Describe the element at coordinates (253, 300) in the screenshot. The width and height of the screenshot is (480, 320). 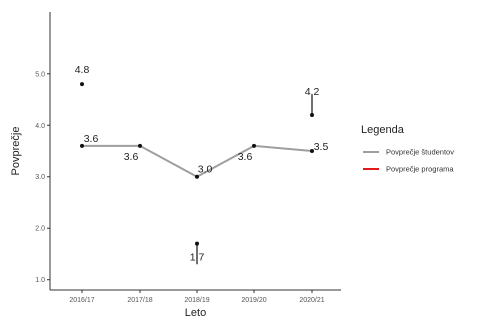
I see `x-tick-label: 2019/20` at that location.